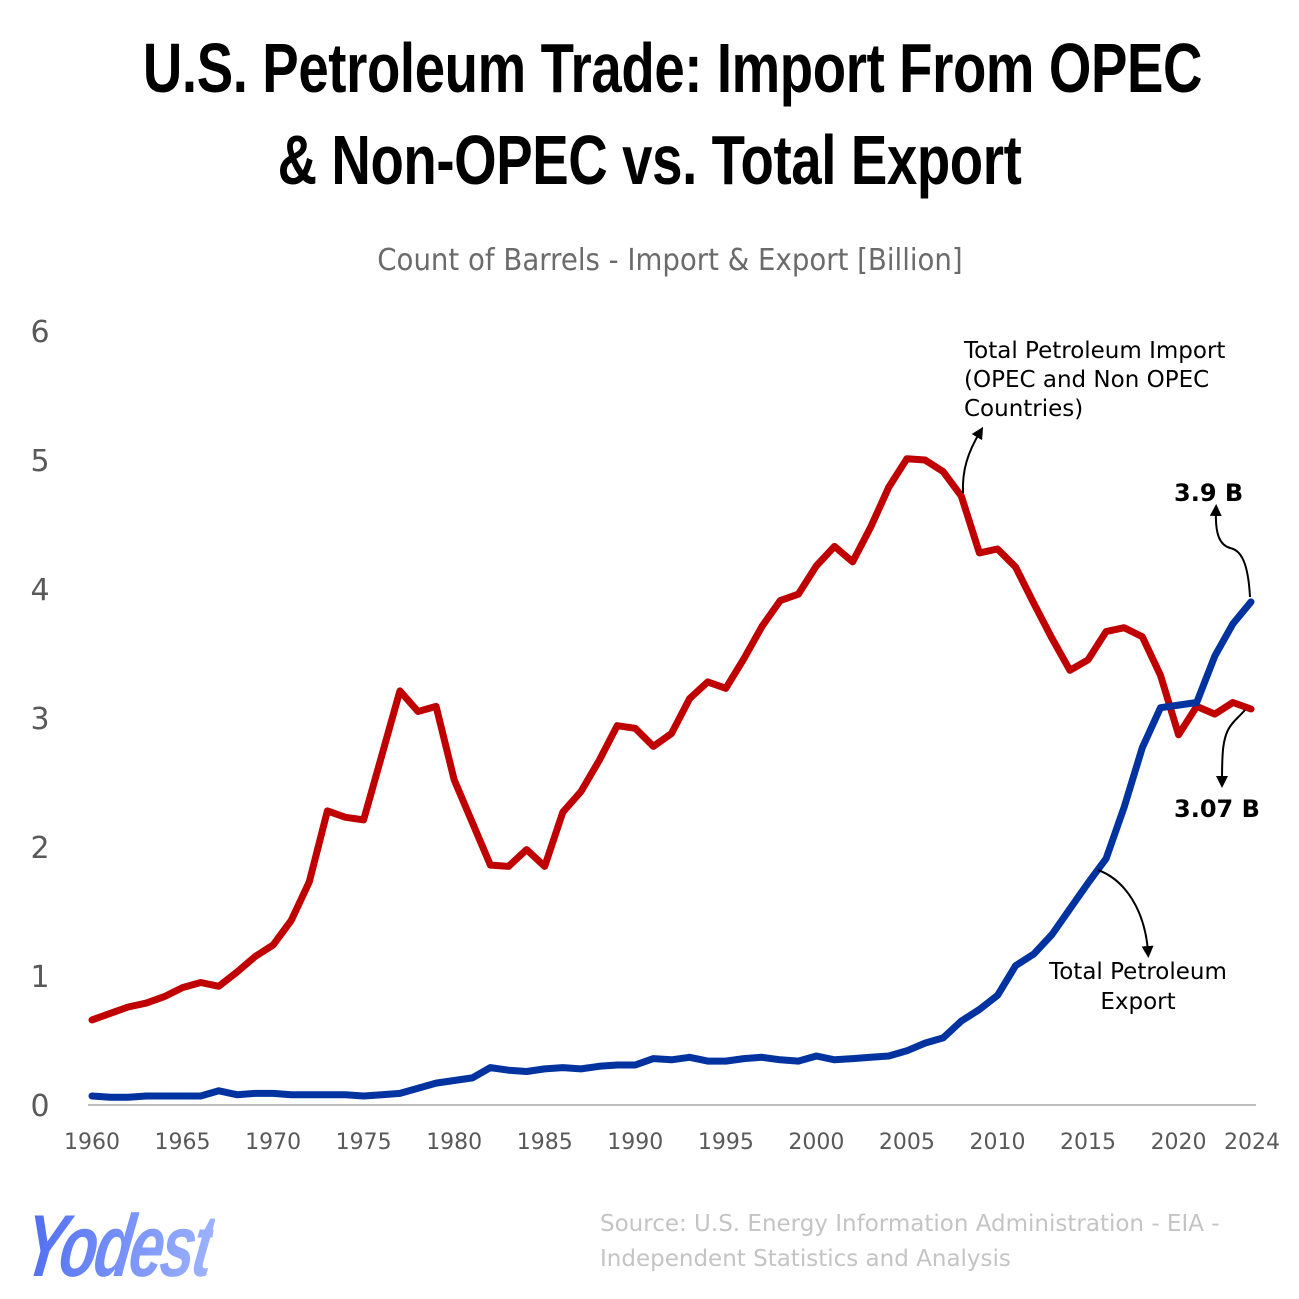  I want to click on chart-title-line1: U.S. Petroleum Trade: Import From OPEC, so click(672, 68).